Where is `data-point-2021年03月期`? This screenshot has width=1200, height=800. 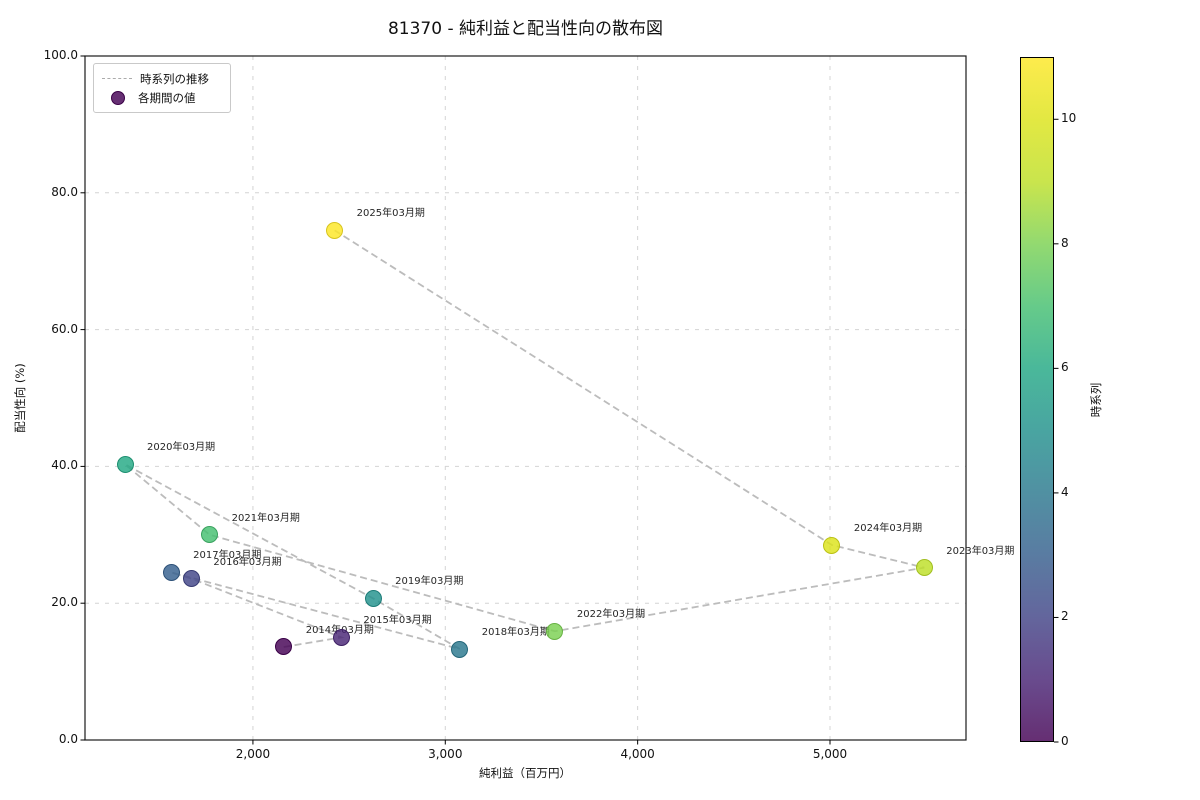 data-point-2021年03月期 is located at coordinates (210, 535).